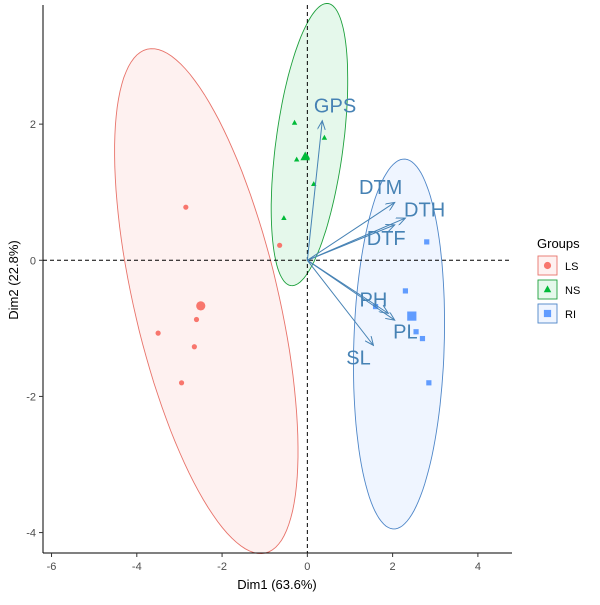 This screenshot has height=605, width=600. Describe the element at coordinates (570, 315) in the screenshot. I see `legend-label-ri: RI` at that location.